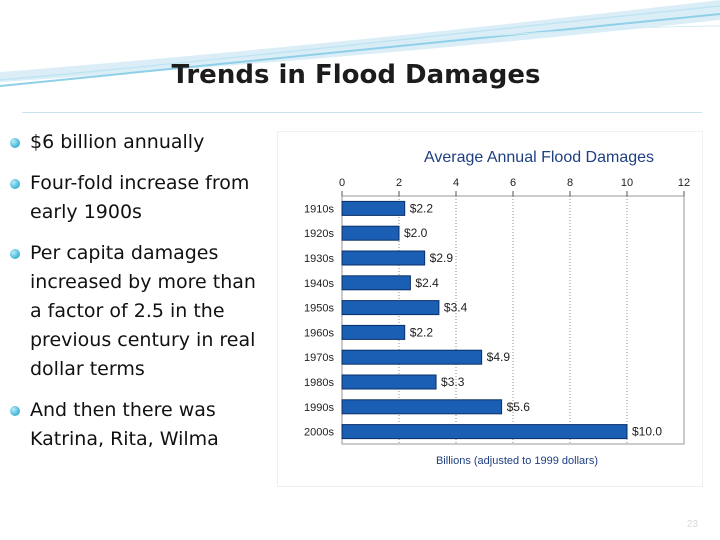  Describe the element at coordinates (319, 433) in the screenshot. I see `category-label: 2000s` at that location.